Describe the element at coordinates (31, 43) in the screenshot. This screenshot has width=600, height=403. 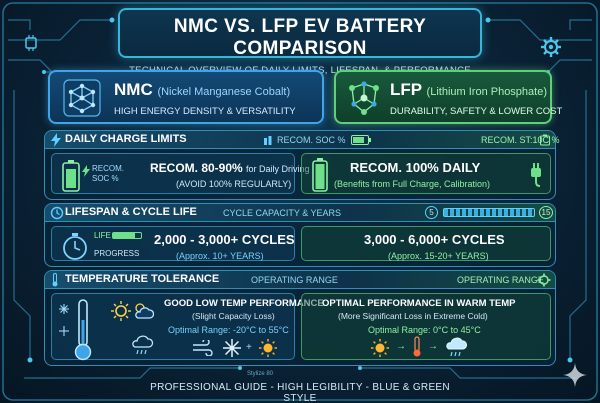
I see `chip-icon` at that location.